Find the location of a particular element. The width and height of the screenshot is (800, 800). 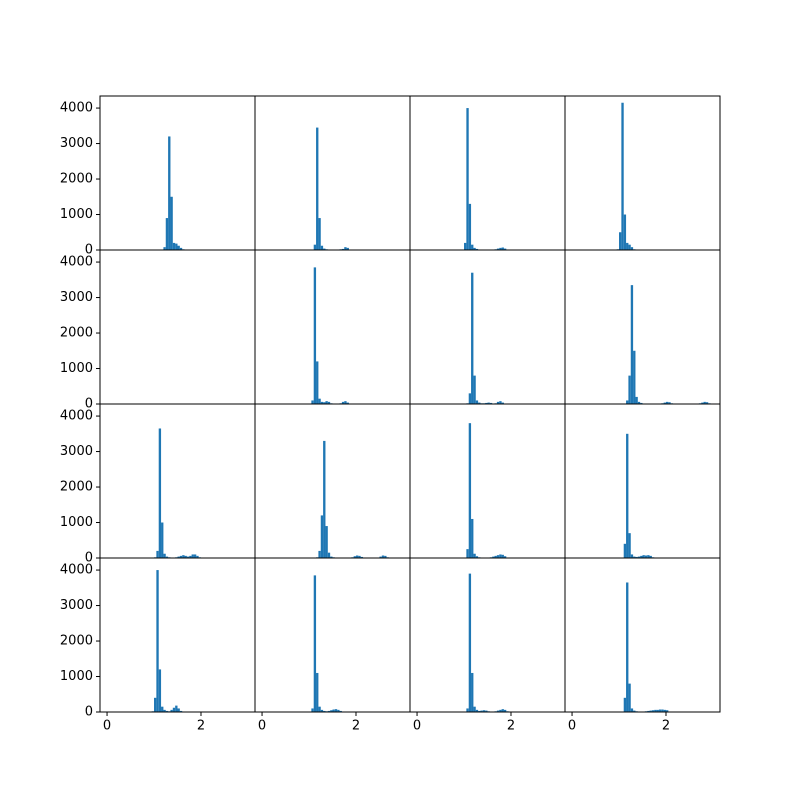

y-tick-label: 4000 is located at coordinates (76, 262).